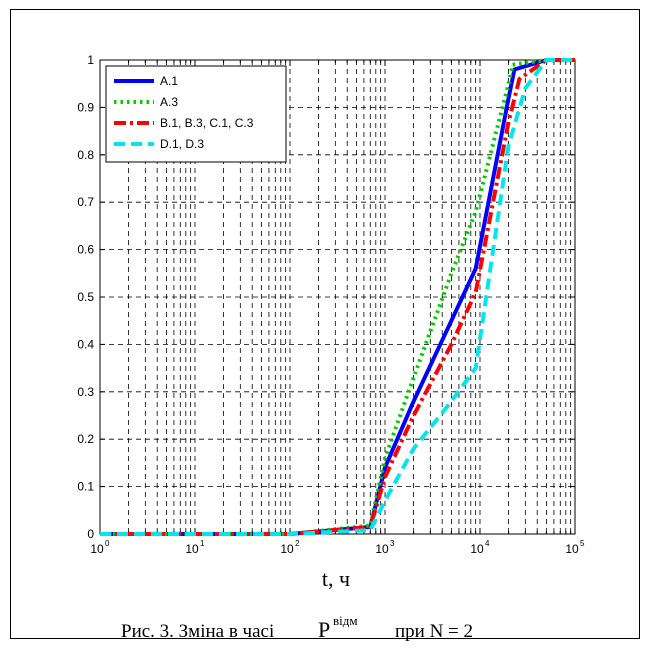 The height and width of the screenshot is (660, 656). I want to click on caption-suffix: при N = 2, so click(434, 631).